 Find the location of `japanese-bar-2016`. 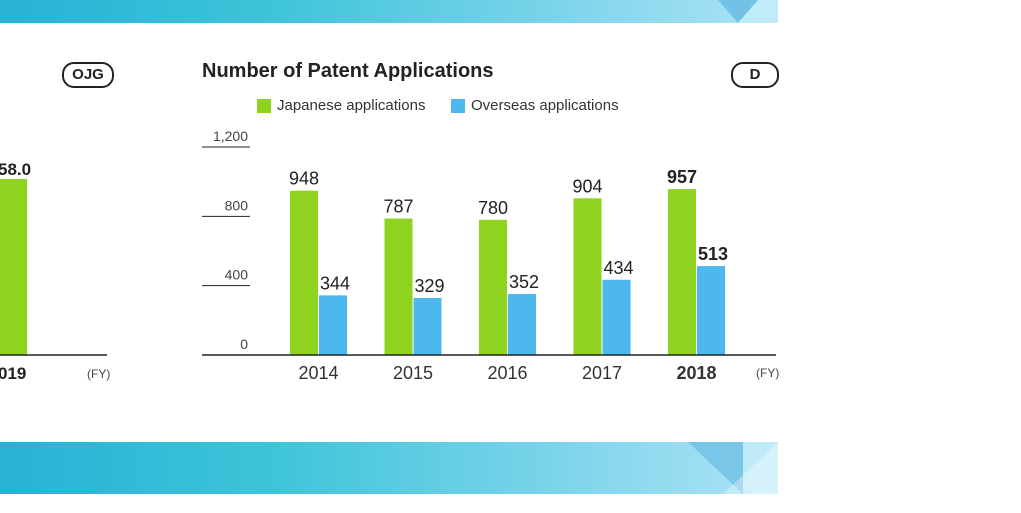

japanese-bar-2016 is located at coordinates (493, 287).